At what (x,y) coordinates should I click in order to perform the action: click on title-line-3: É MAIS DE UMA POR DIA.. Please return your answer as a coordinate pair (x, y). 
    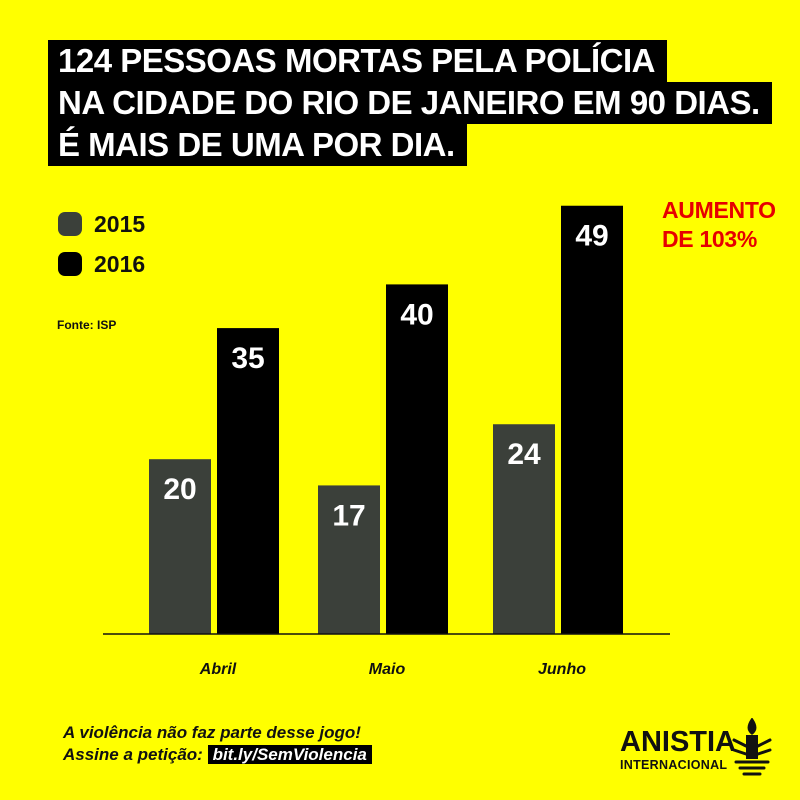
    Looking at the image, I should click on (257, 145).